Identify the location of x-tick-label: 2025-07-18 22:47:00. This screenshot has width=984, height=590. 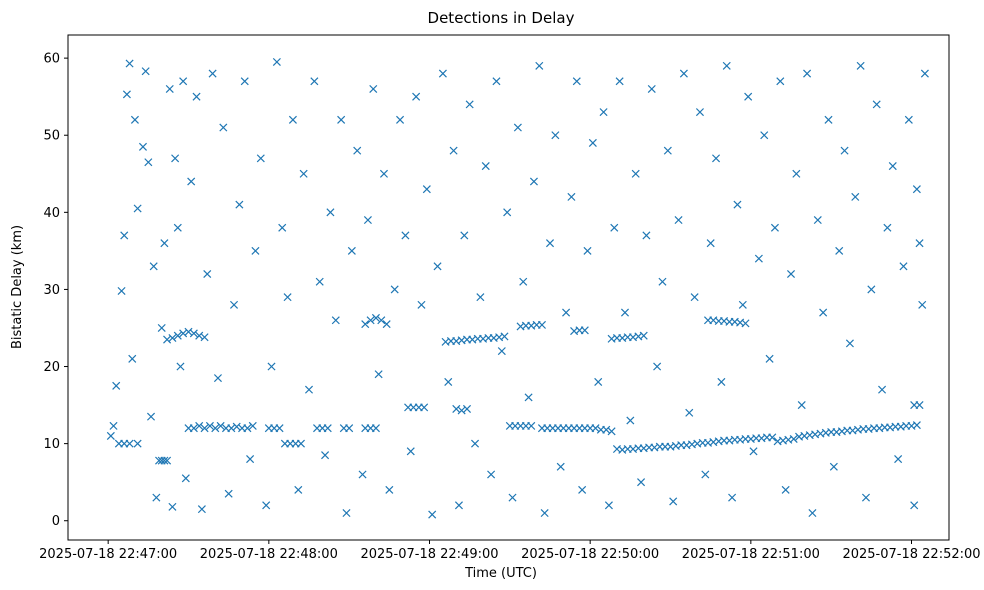
(108, 554).